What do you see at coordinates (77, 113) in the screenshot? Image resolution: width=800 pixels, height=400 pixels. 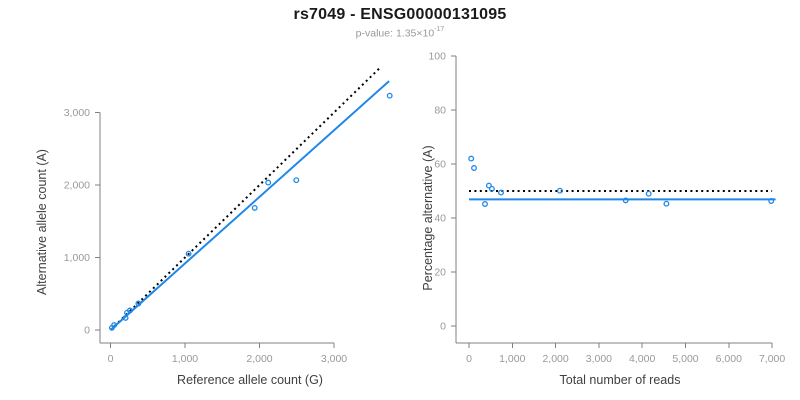 I see `y-tick-label: 3,000` at bounding box center [77, 113].